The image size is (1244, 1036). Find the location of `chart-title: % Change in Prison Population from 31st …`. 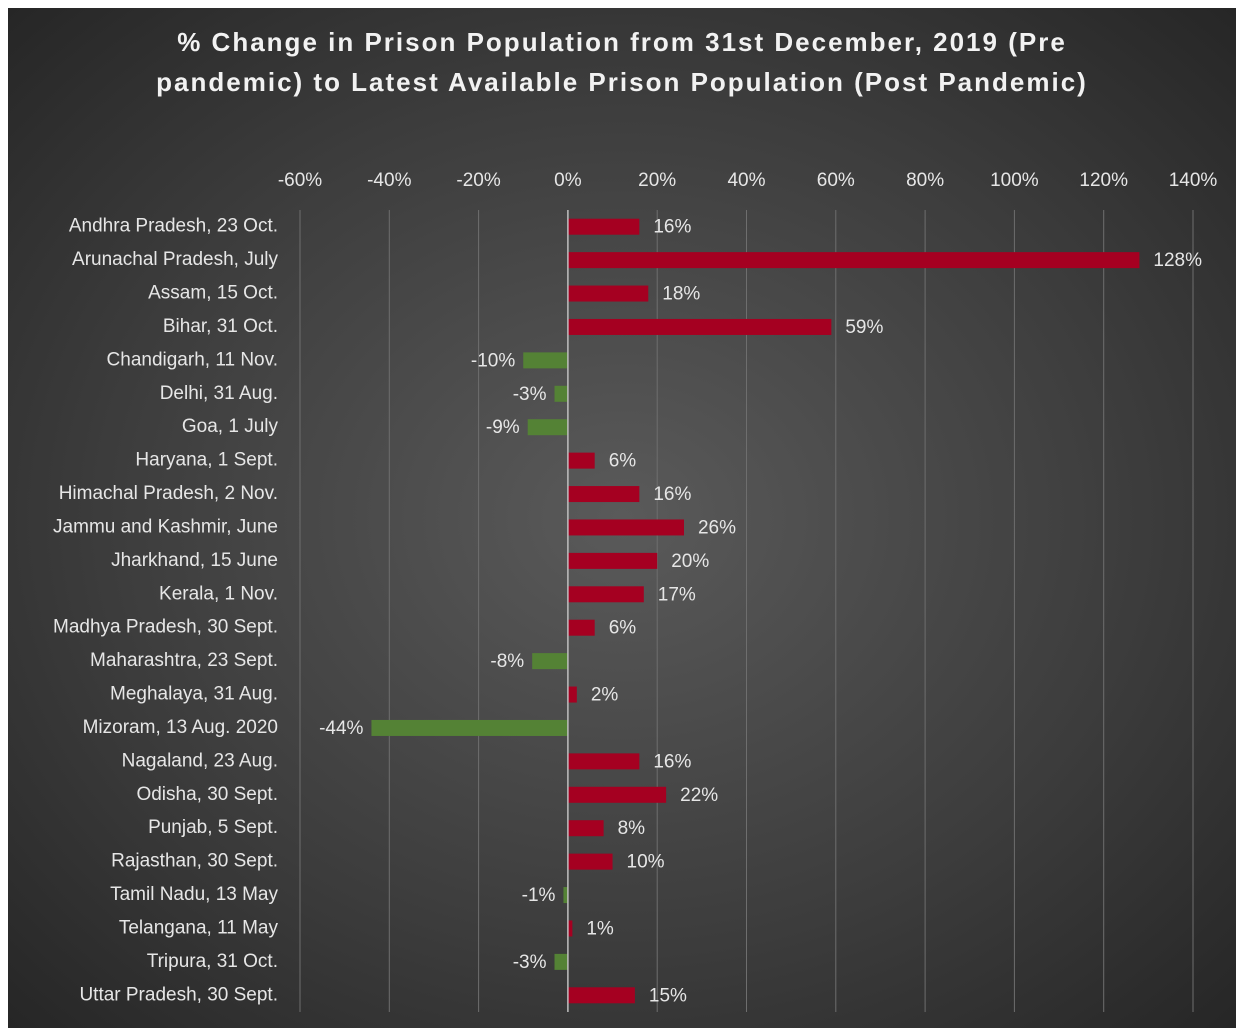

chart-title: % Change in Prison Population from 31st … is located at coordinates (622, 62).